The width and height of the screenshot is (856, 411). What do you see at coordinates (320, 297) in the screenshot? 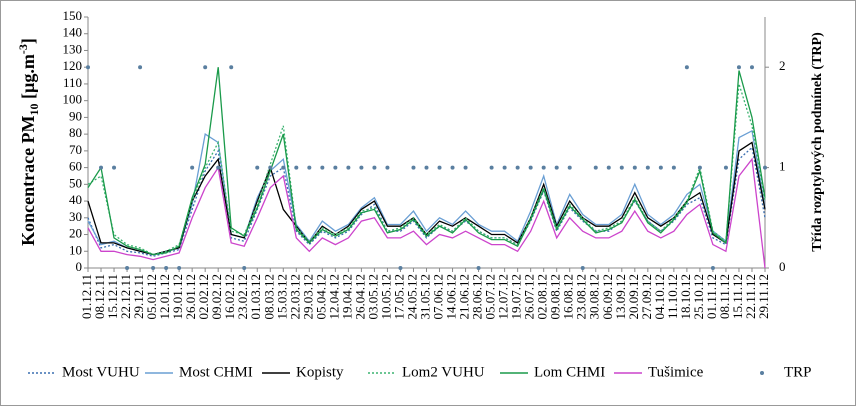
I see `x-tick-label: 05.04.12` at bounding box center [320, 297].